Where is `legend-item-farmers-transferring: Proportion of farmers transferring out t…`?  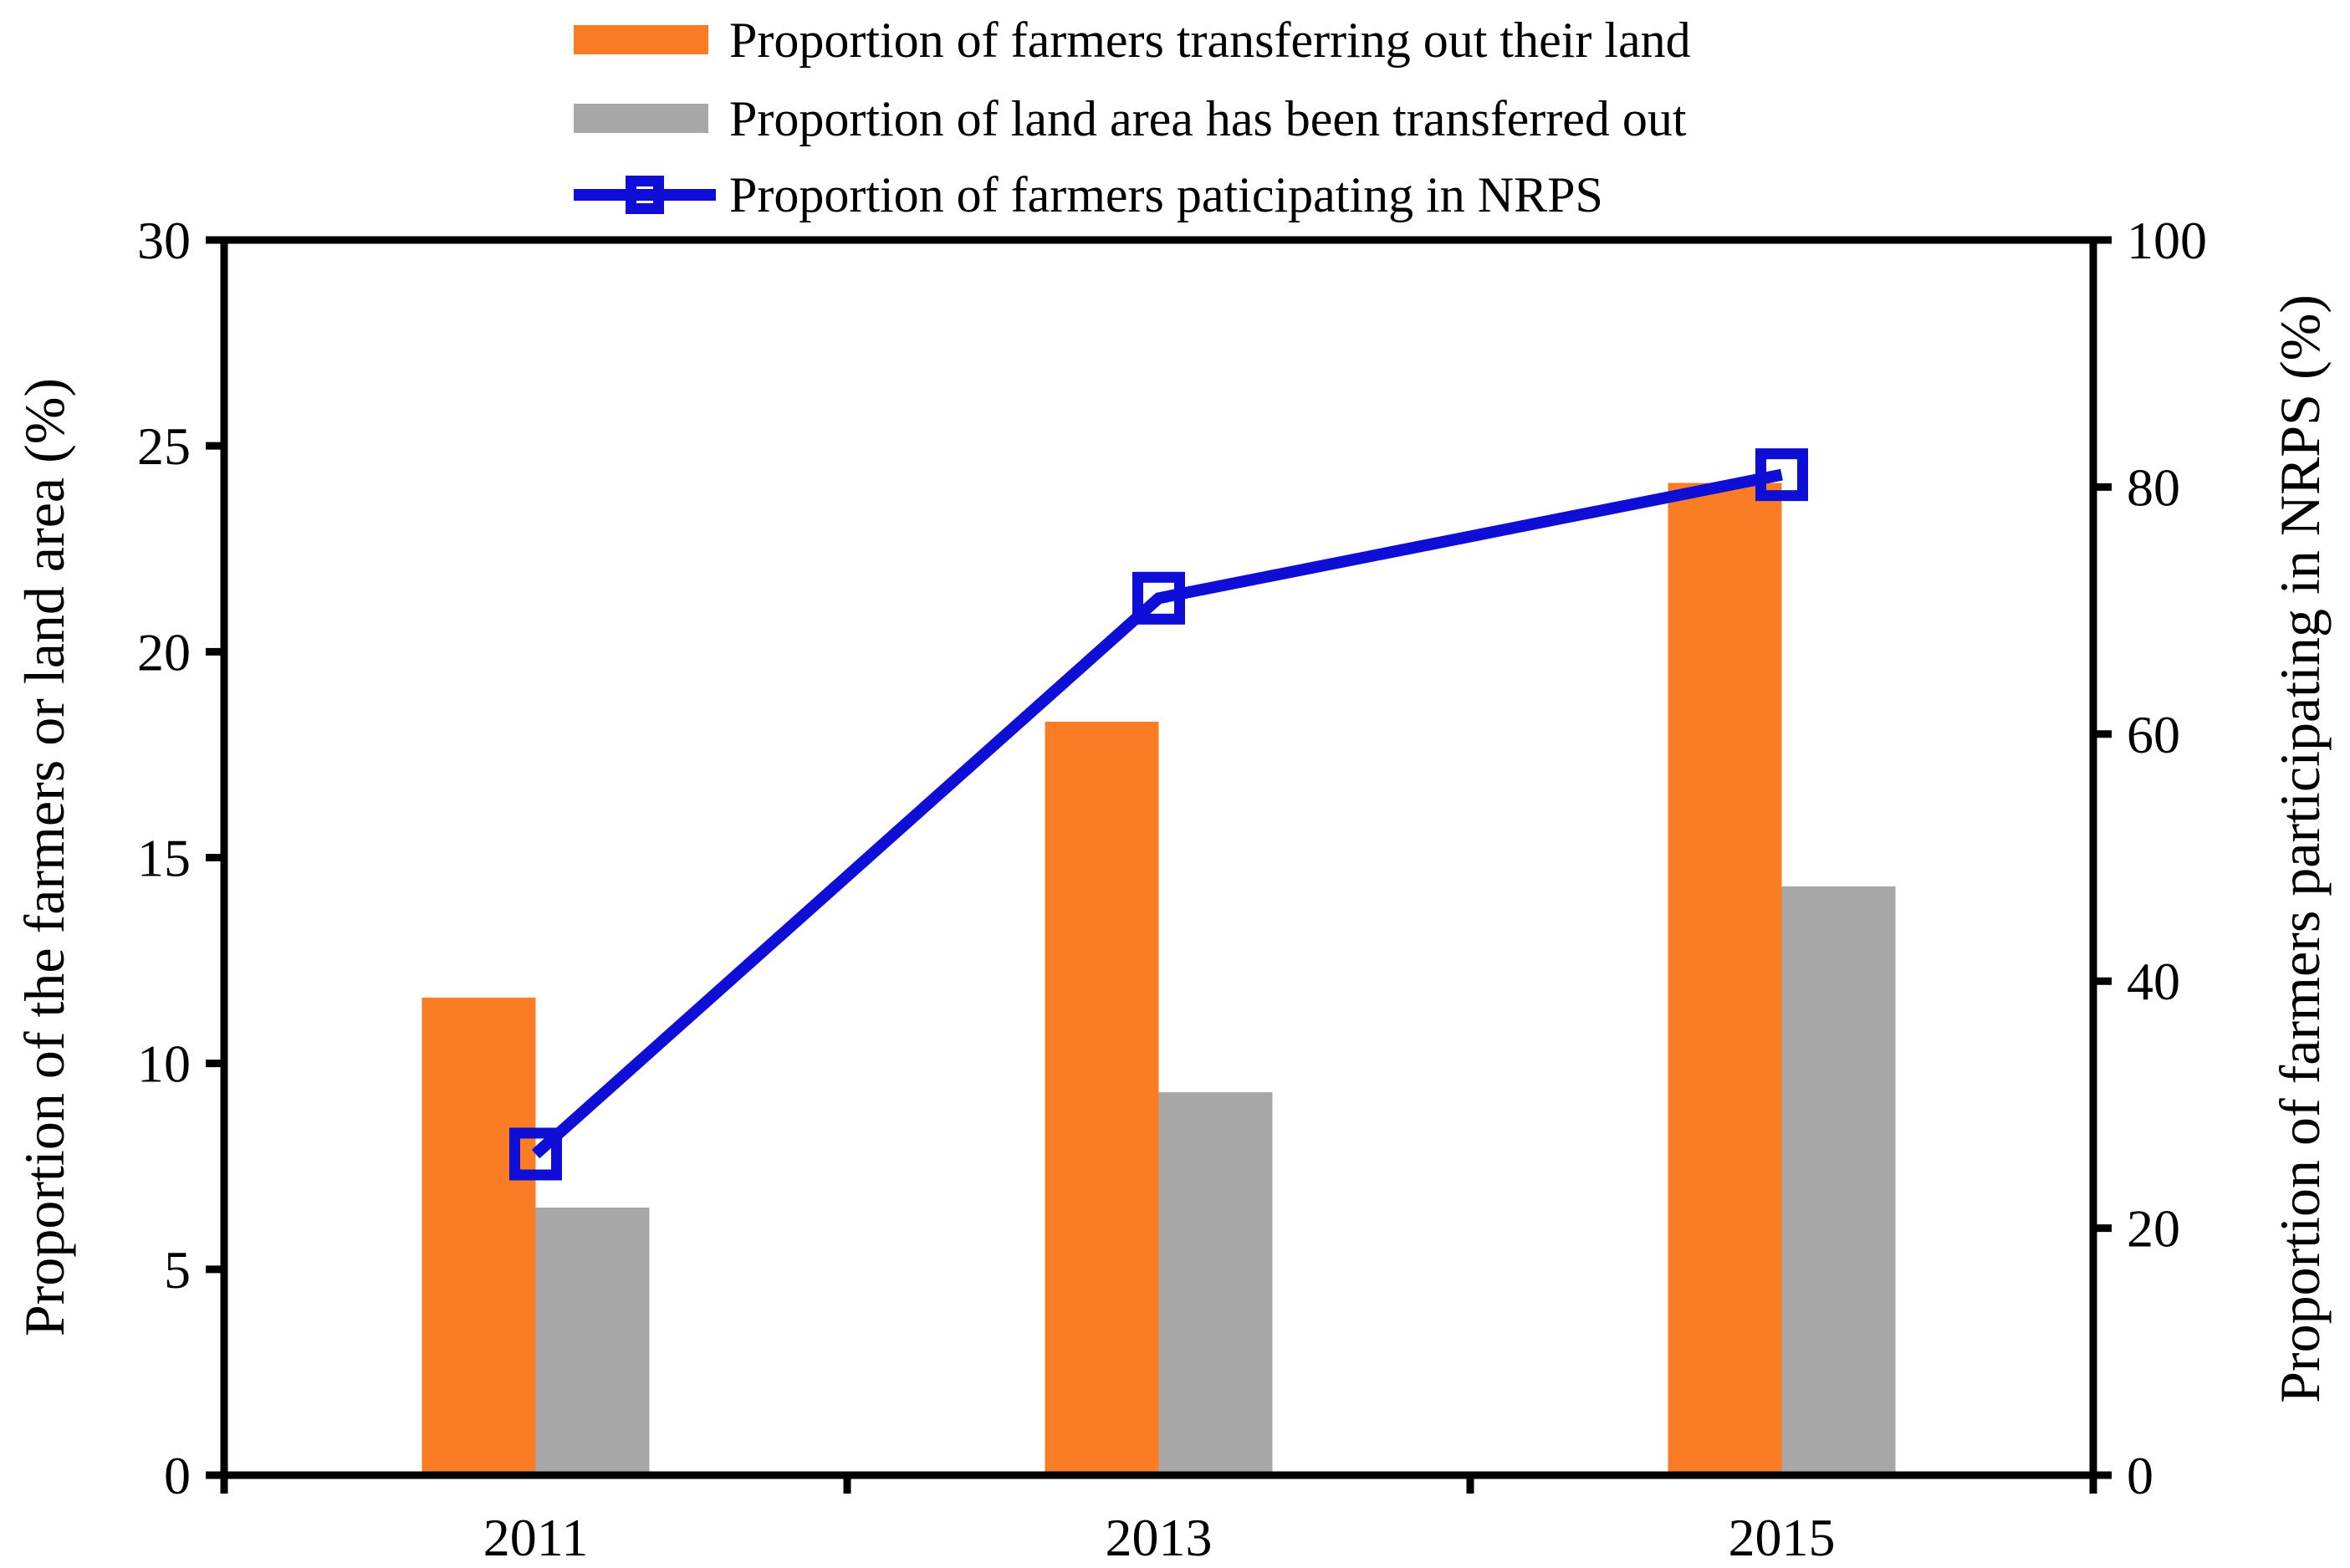
legend-item-farmers-transferring: Proportion of farmers transferring out t… is located at coordinates (1132, 40).